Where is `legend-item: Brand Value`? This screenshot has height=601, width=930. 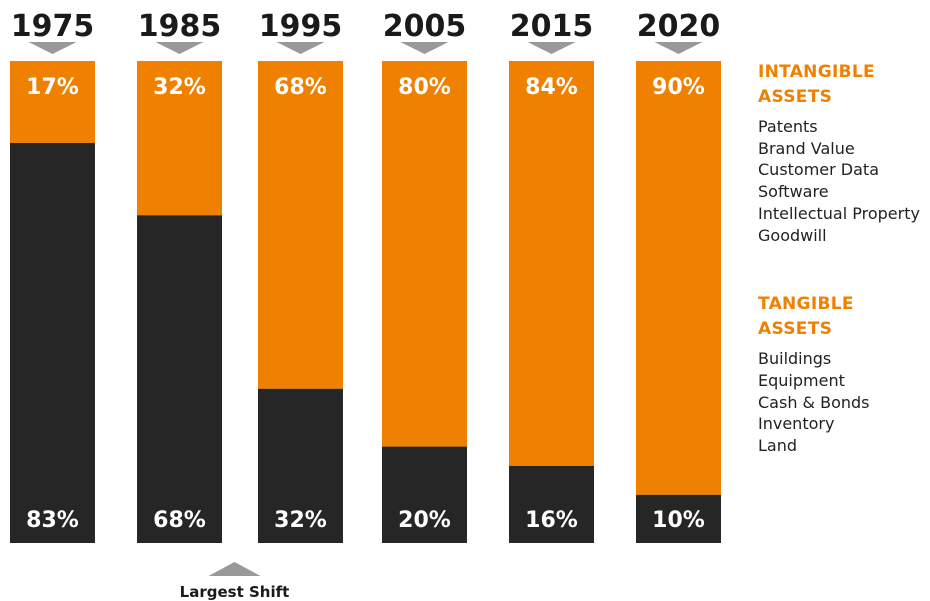 legend-item: Brand Value is located at coordinates (806, 148).